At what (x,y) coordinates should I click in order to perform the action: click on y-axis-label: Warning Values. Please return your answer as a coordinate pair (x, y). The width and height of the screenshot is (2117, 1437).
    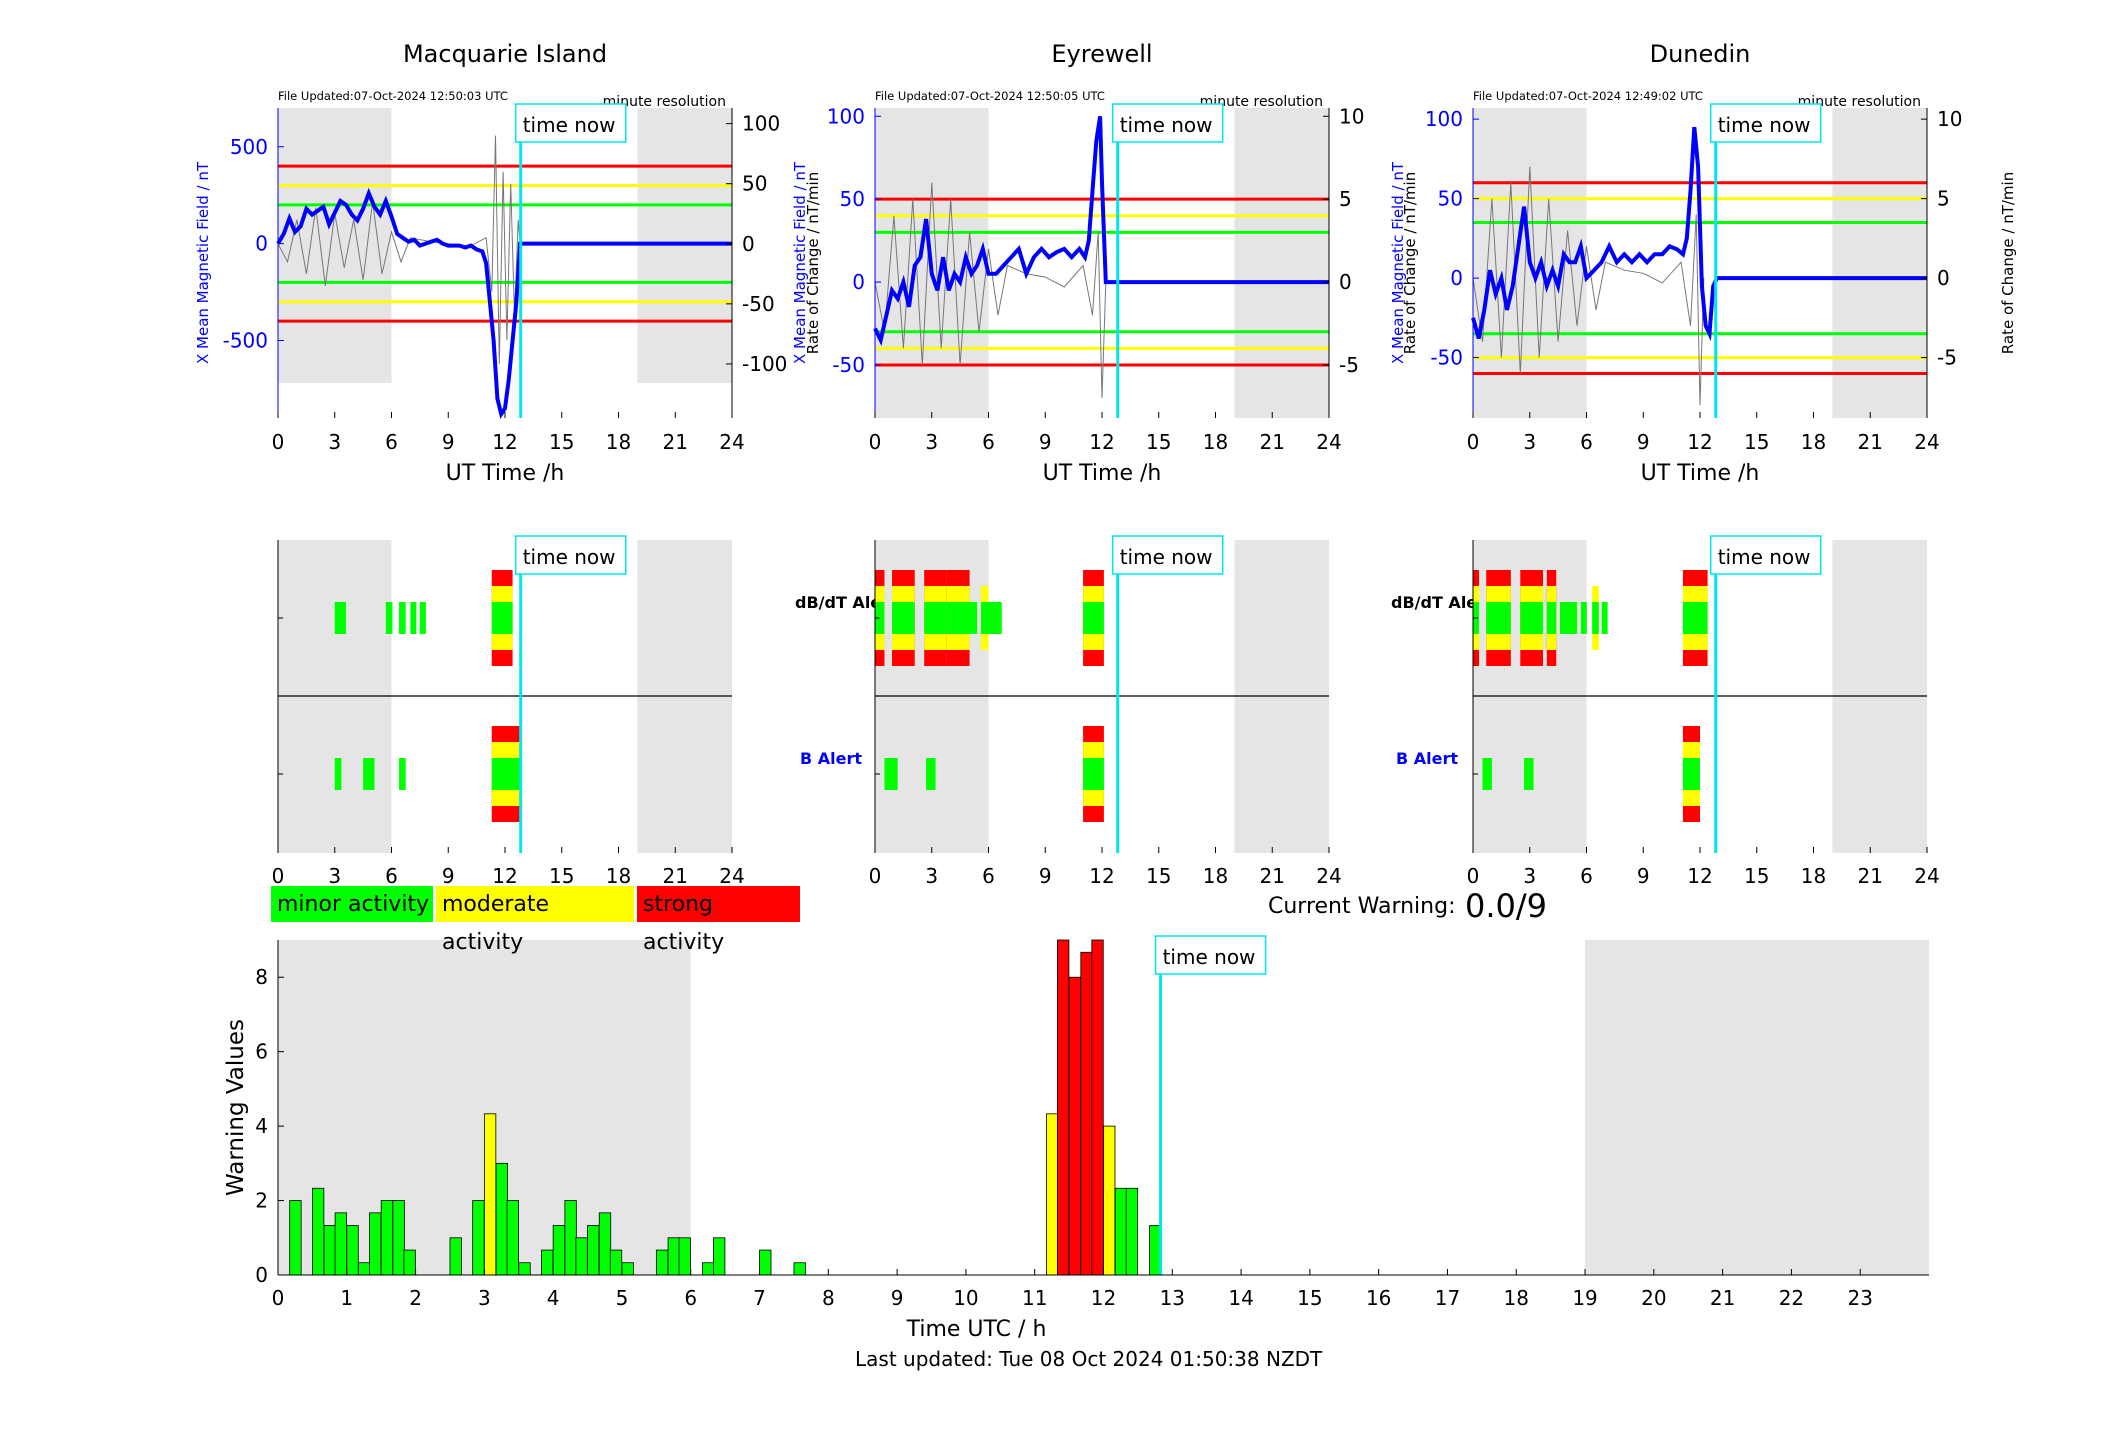
    Looking at the image, I should click on (236, 1107).